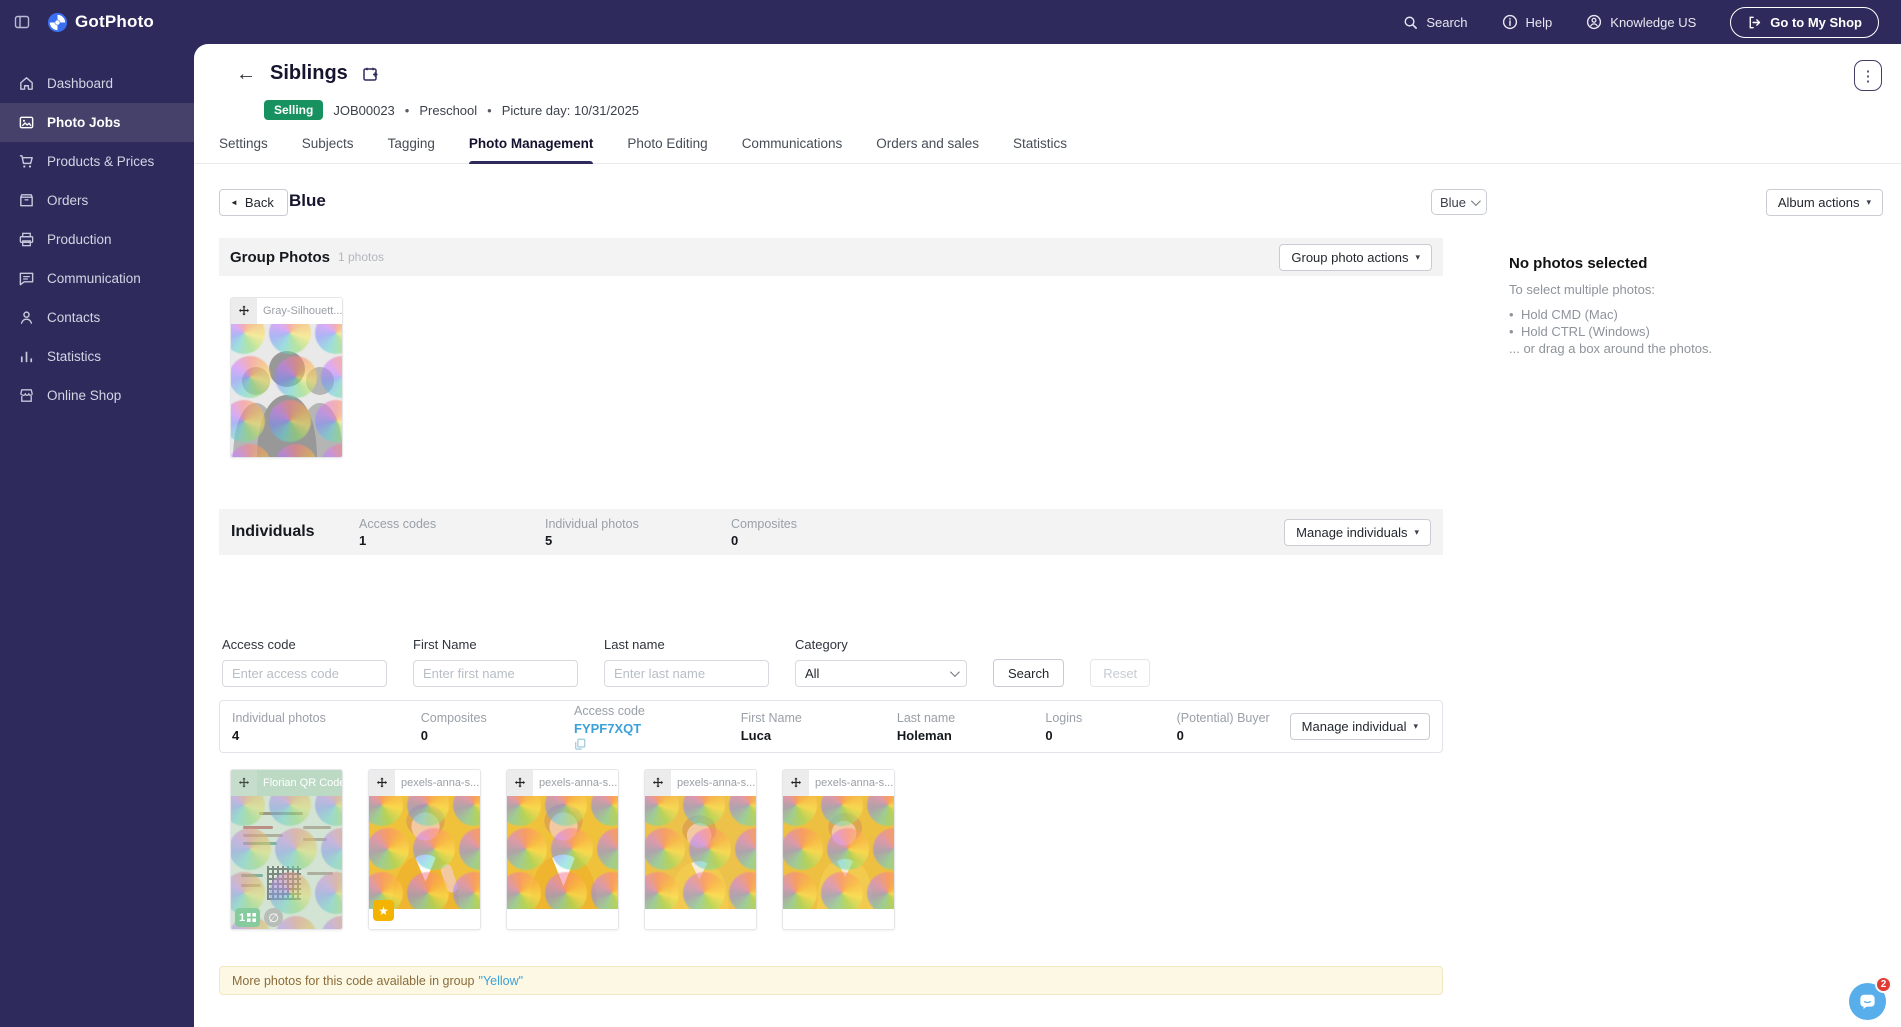  I want to click on tab-settings: Settings, so click(243, 143).